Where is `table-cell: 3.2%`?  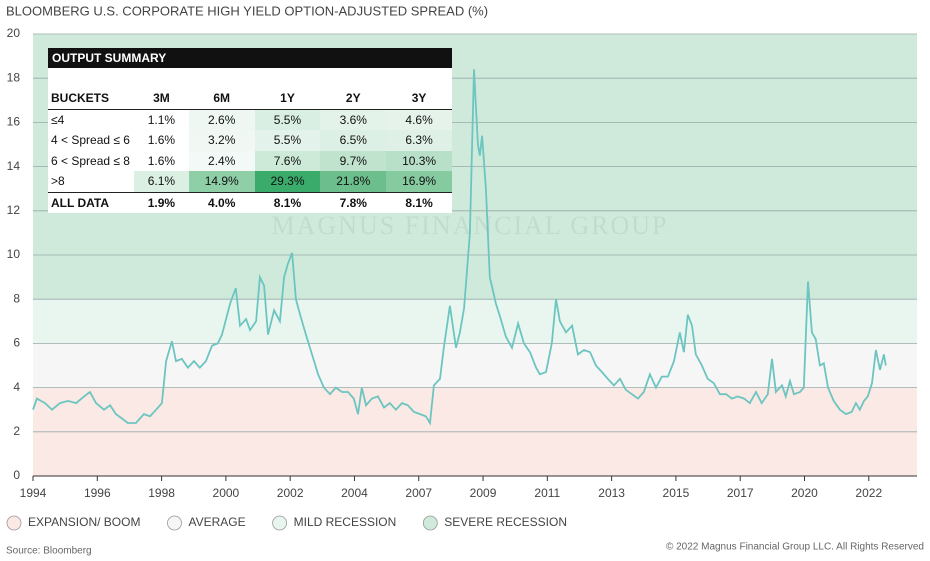 table-cell: 3.2% is located at coordinates (221, 140).